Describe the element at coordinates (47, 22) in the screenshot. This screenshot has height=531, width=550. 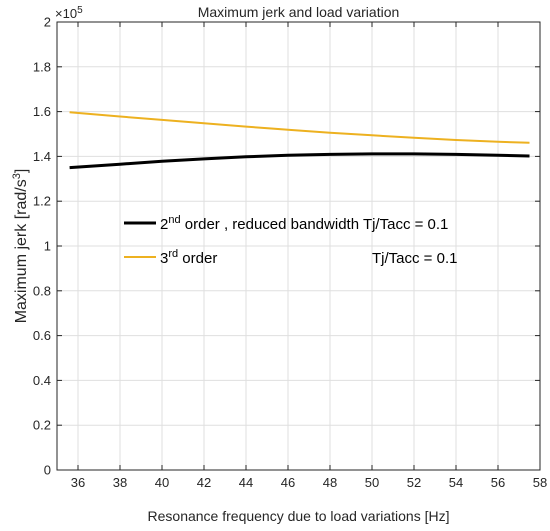
I see `y-tick-label: 2` at that location.